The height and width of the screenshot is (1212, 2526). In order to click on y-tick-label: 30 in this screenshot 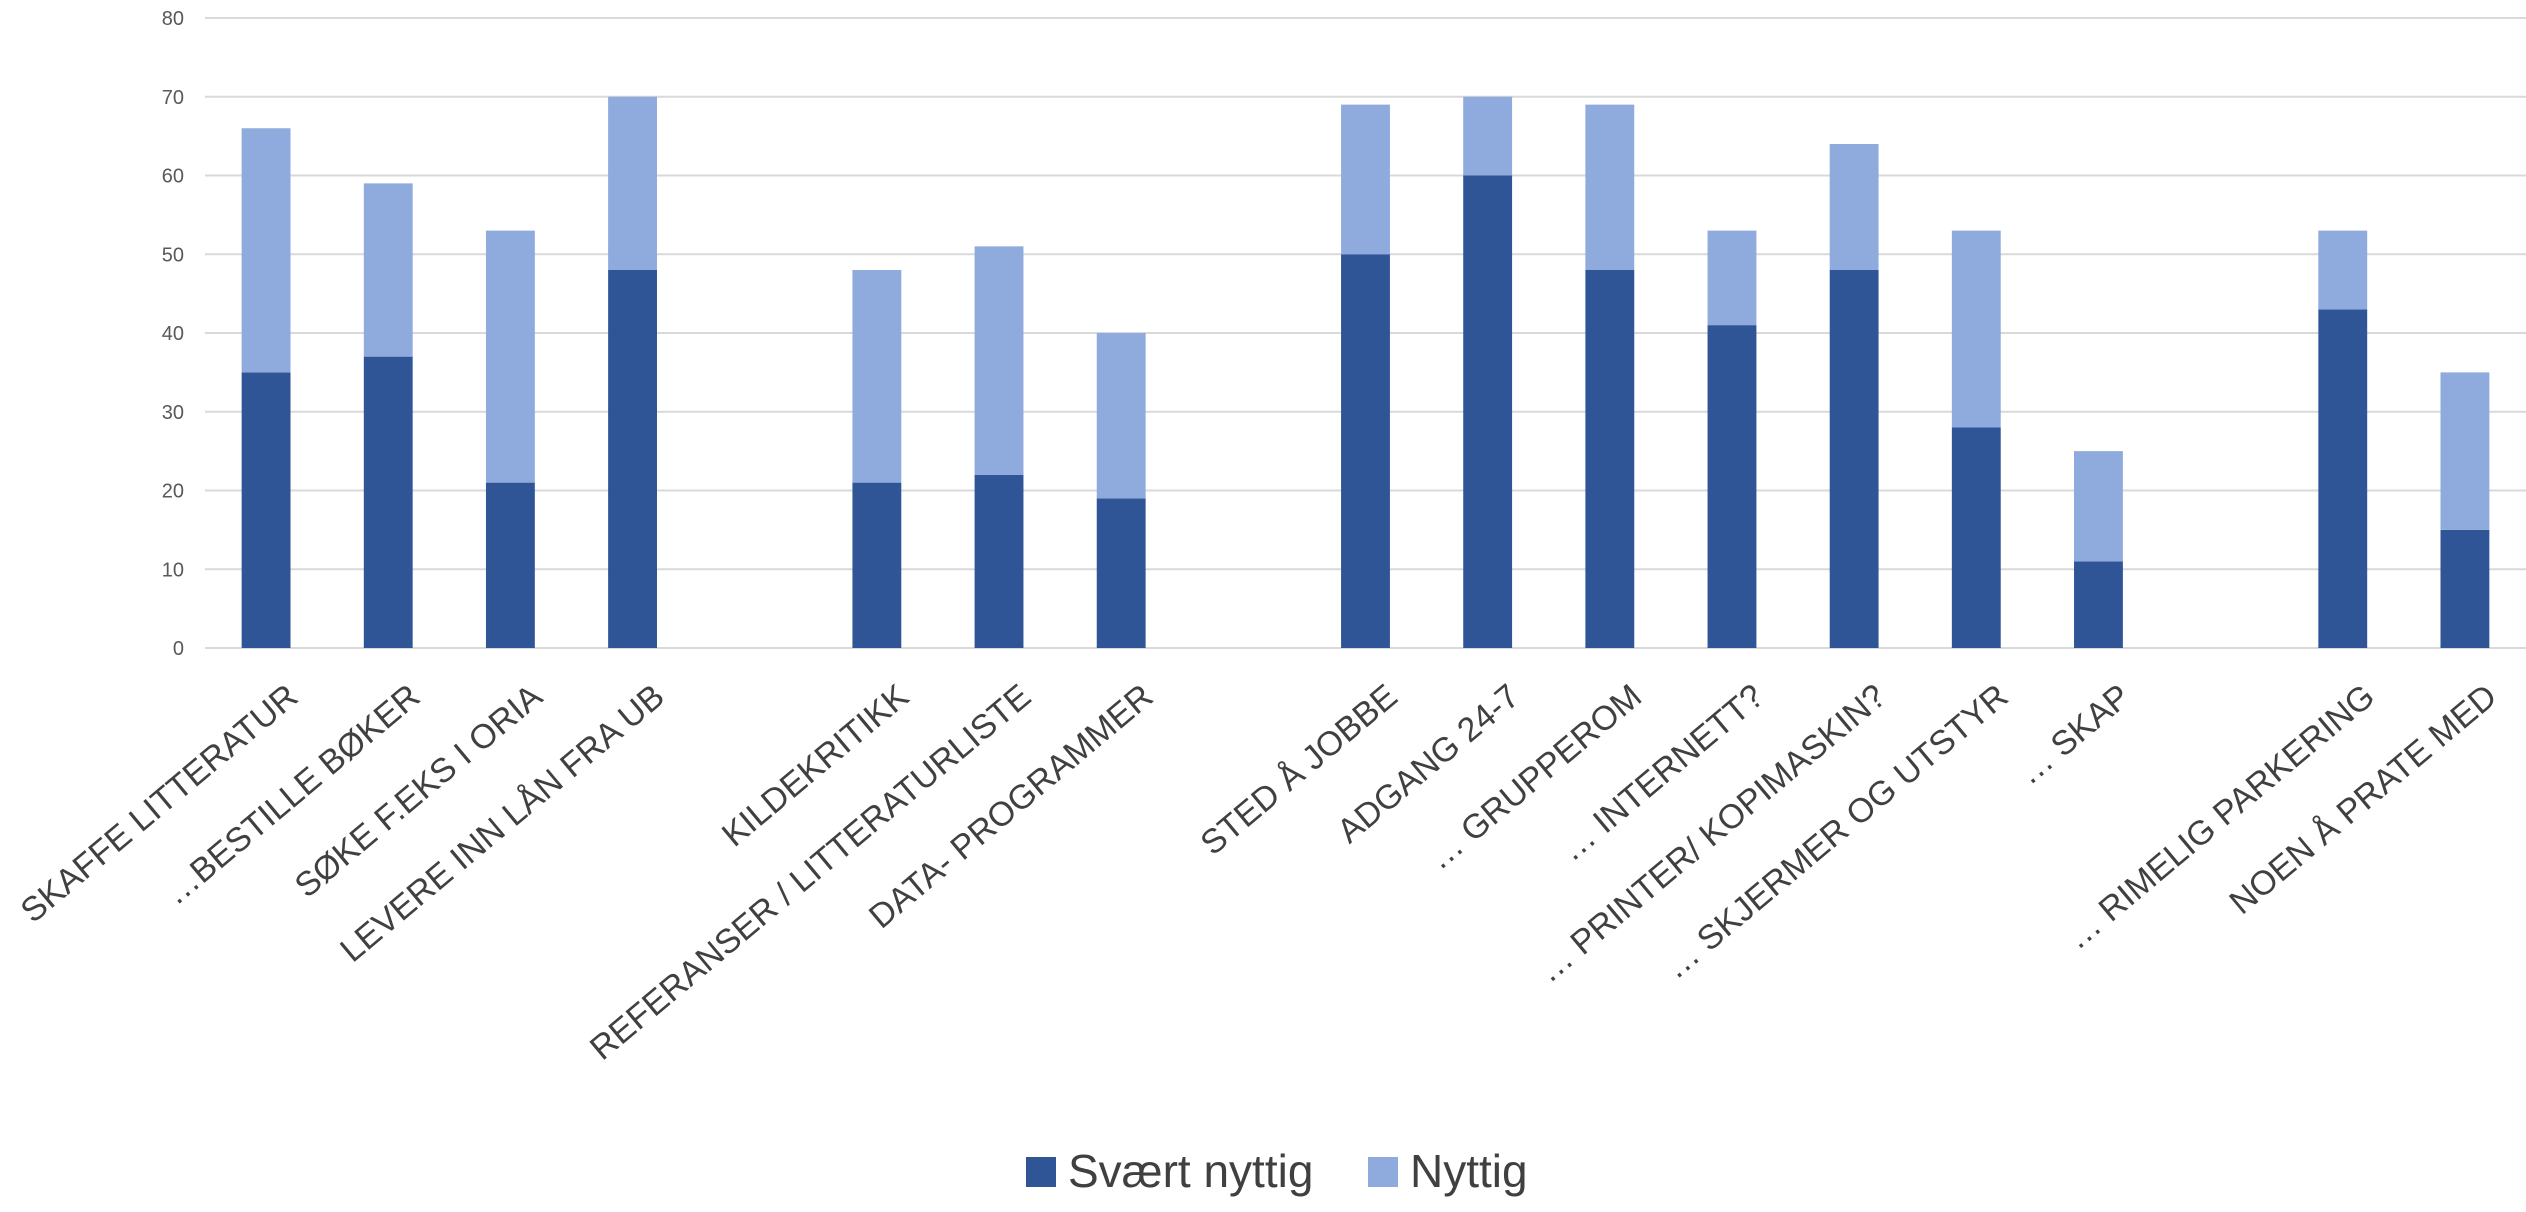, I will do `click(173, 413)`.